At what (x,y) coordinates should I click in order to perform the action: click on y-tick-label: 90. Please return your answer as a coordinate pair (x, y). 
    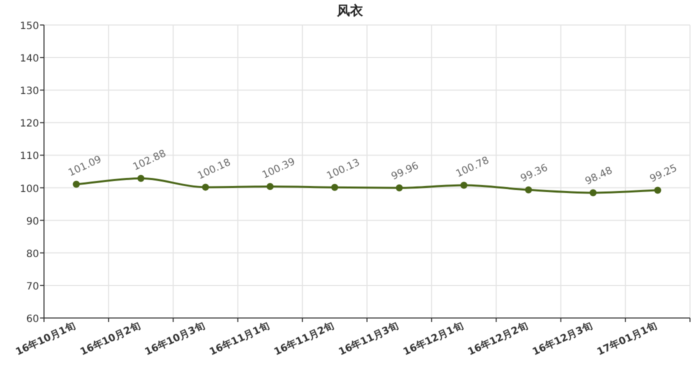
    Looking at the image, I should click on (32, 222).